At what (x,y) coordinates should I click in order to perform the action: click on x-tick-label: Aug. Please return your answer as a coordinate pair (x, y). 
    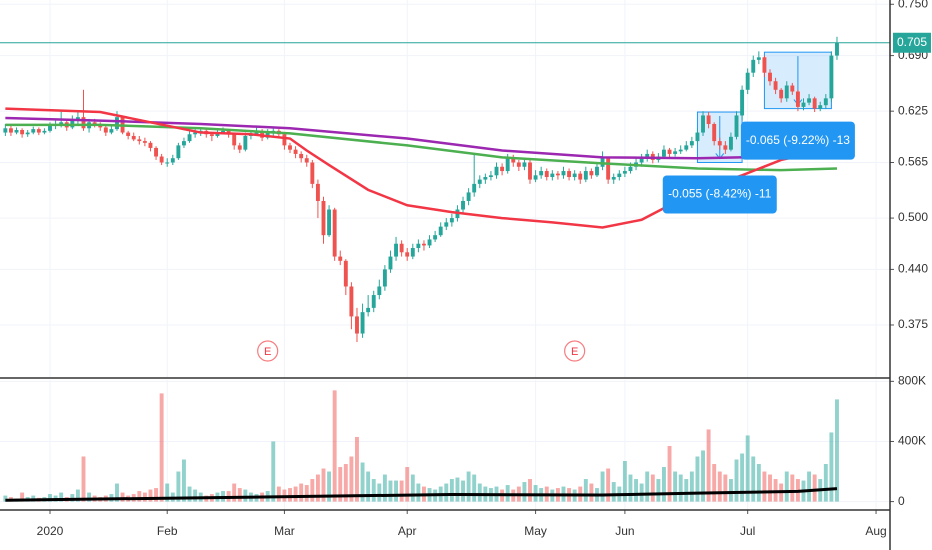
    Looking at the image, I should click on (875, 531).